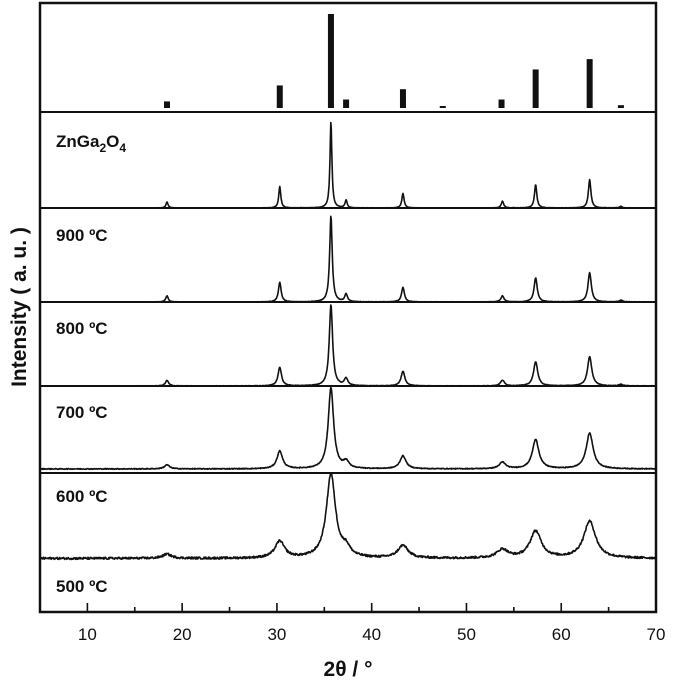 This screenshot has width=673, height=694. I want to click on x-tick-label: 40, so click(371, 634).